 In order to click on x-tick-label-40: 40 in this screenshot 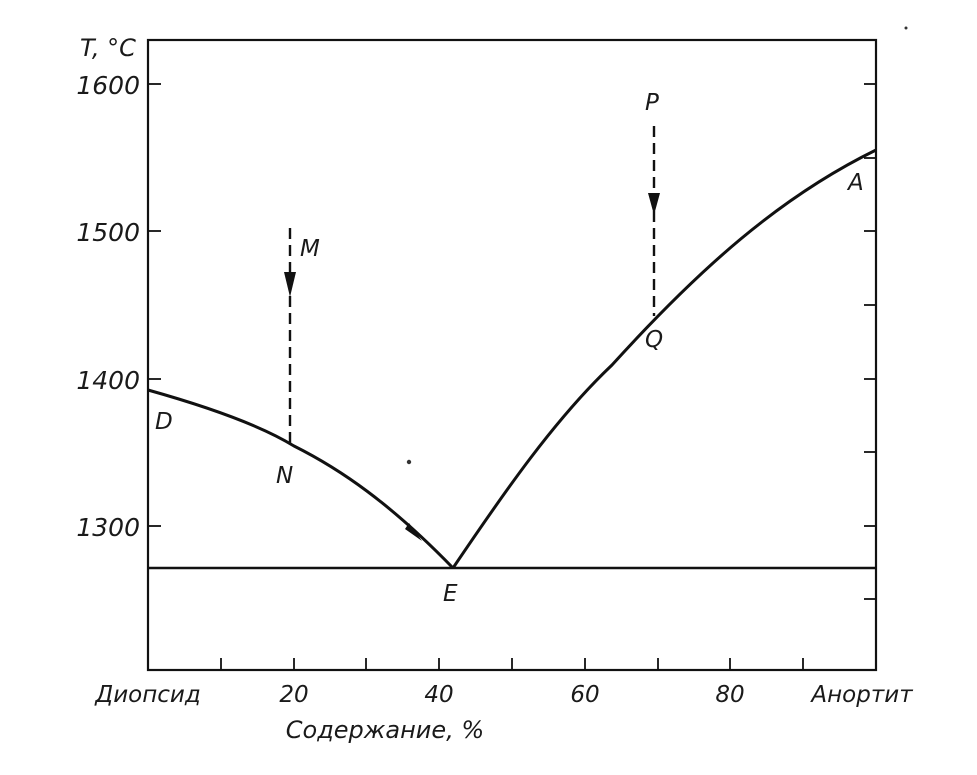, I will do `click(438, 695)`.